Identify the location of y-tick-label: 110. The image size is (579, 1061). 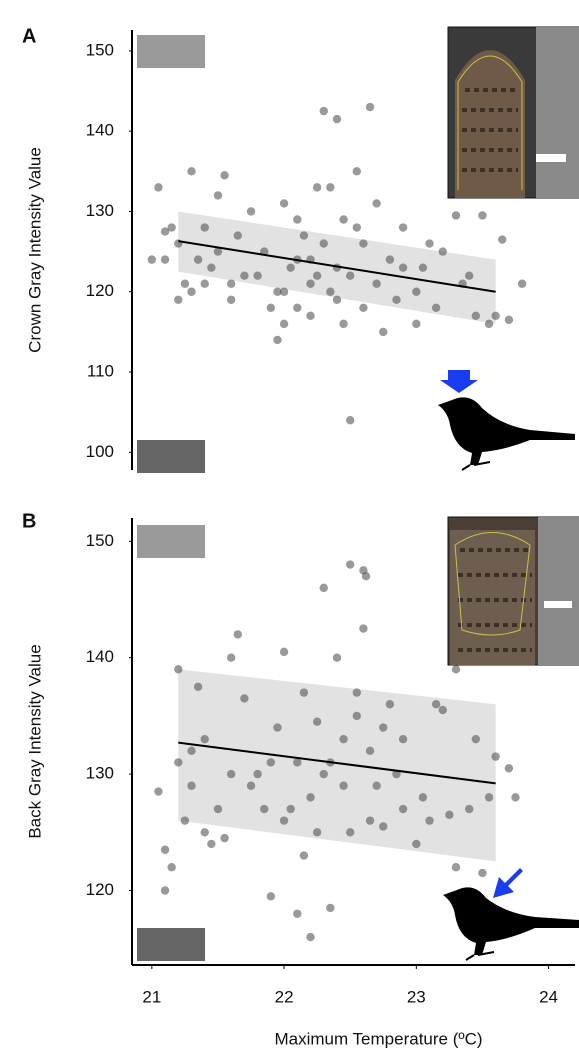
(100, 371).